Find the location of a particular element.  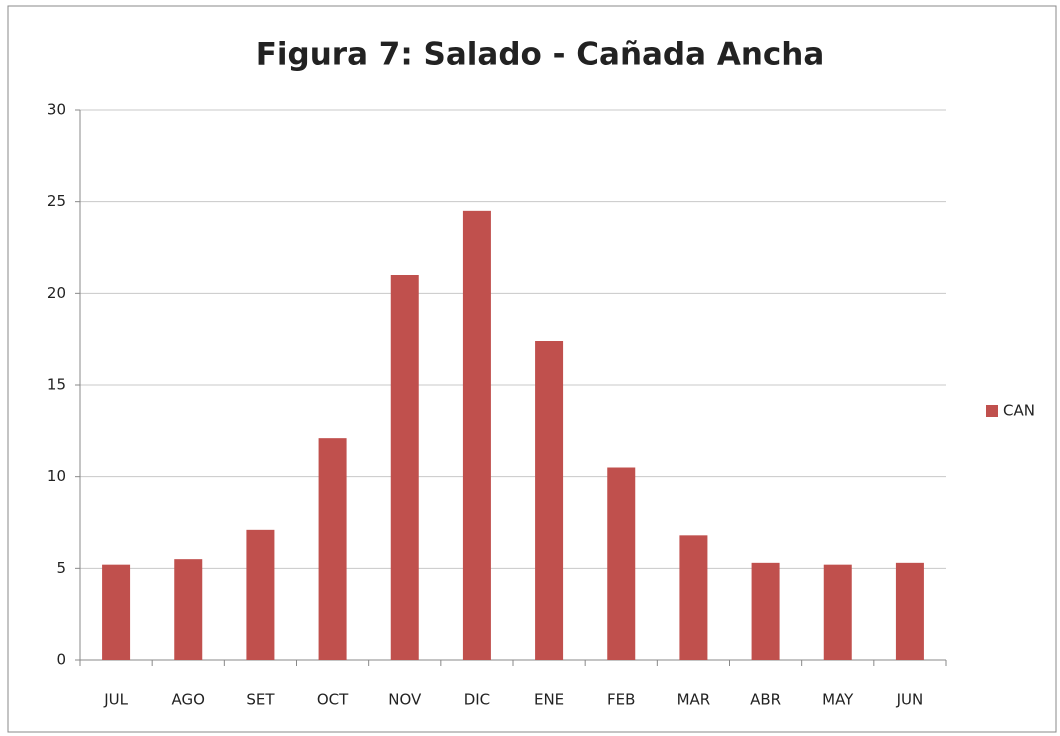

y-tick-label: 5 is located at coordinates (61, 568).